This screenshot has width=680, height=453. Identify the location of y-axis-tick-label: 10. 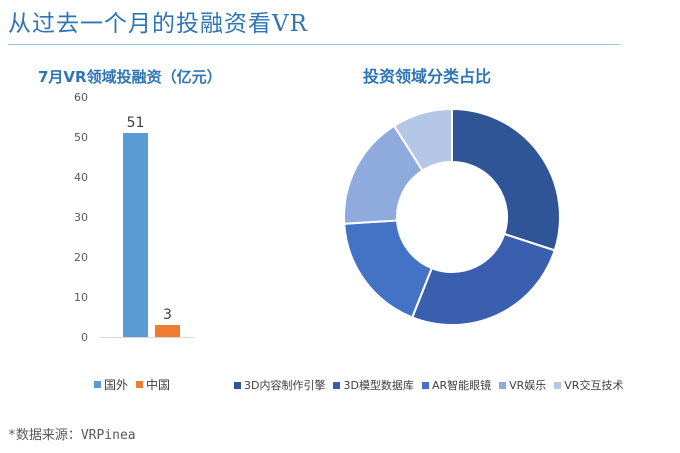
(81, 297).